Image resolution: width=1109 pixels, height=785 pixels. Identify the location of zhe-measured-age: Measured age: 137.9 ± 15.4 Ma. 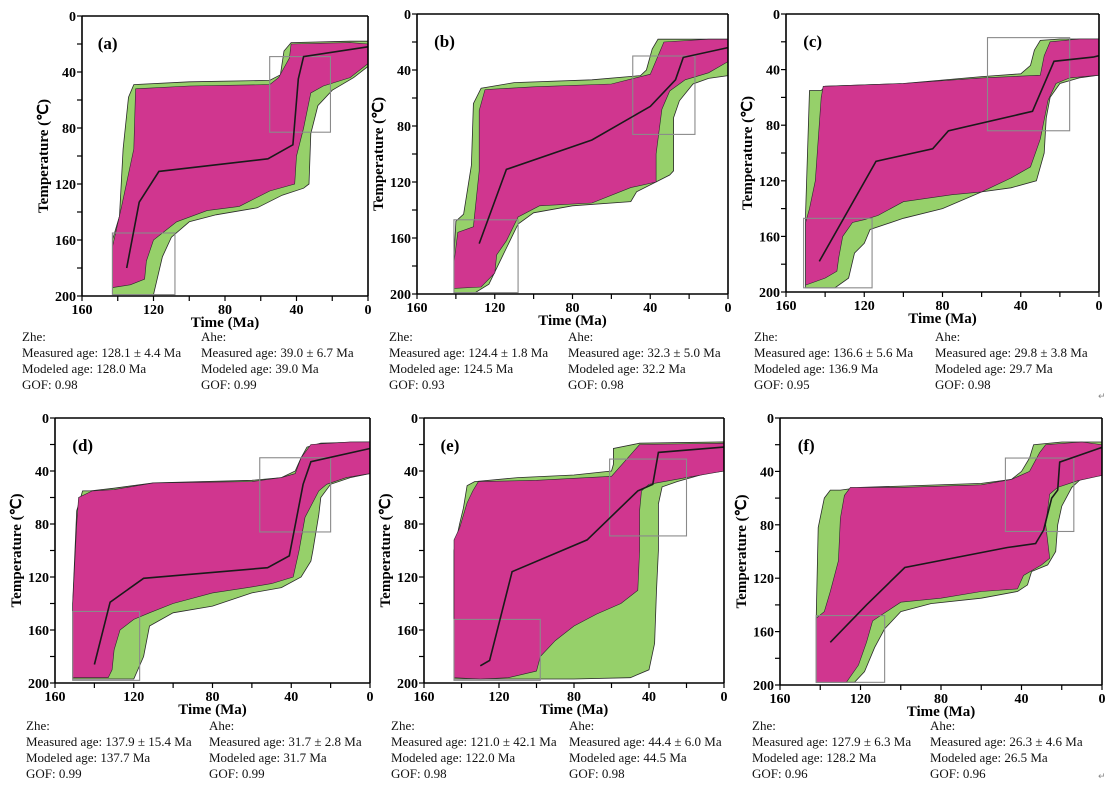
(109, 741).